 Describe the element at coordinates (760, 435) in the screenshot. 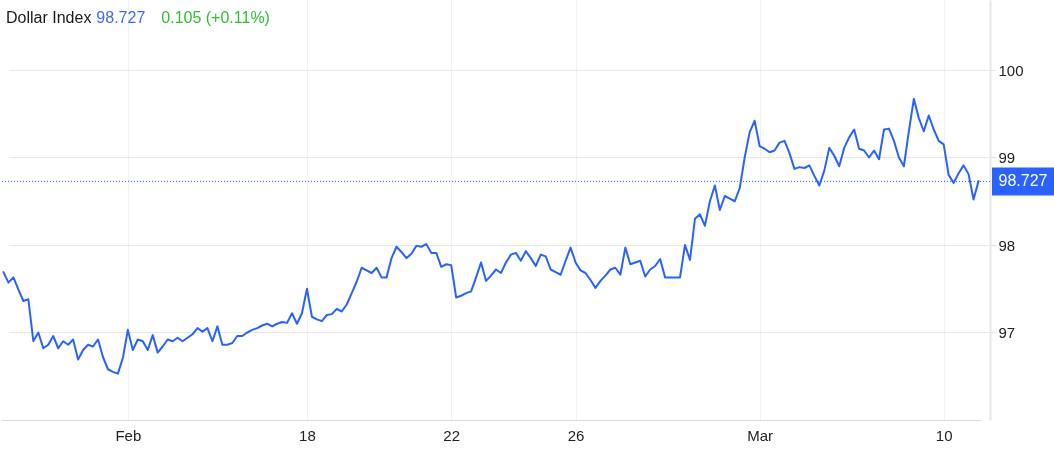

I see `x-tick-label: Mar` at that location.